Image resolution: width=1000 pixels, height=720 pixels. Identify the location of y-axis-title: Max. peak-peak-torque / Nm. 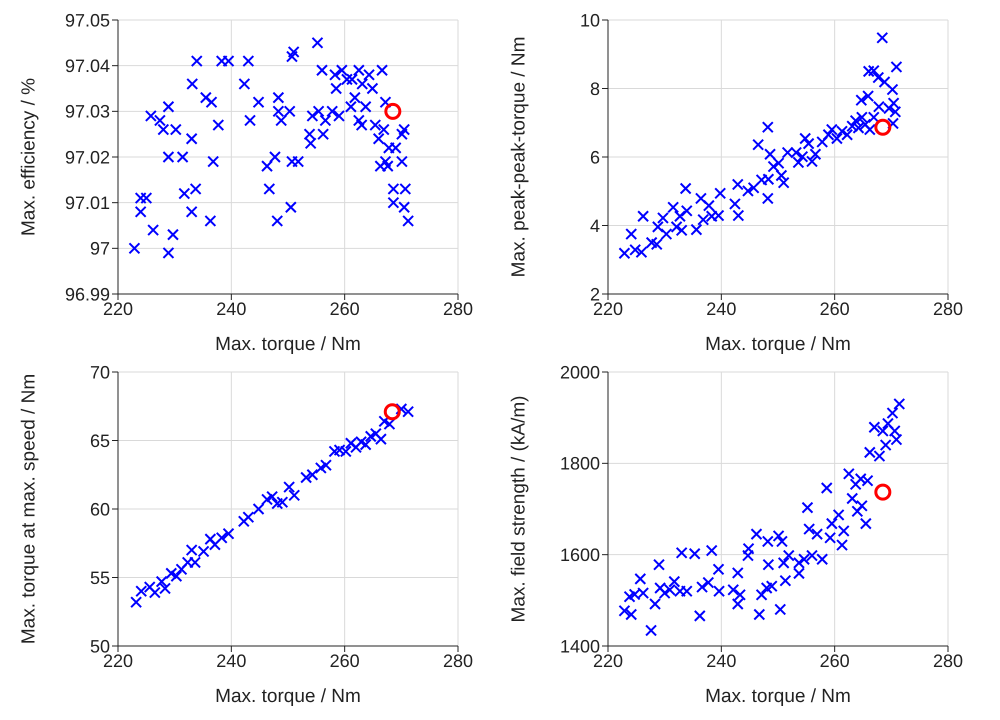
(519, 157).